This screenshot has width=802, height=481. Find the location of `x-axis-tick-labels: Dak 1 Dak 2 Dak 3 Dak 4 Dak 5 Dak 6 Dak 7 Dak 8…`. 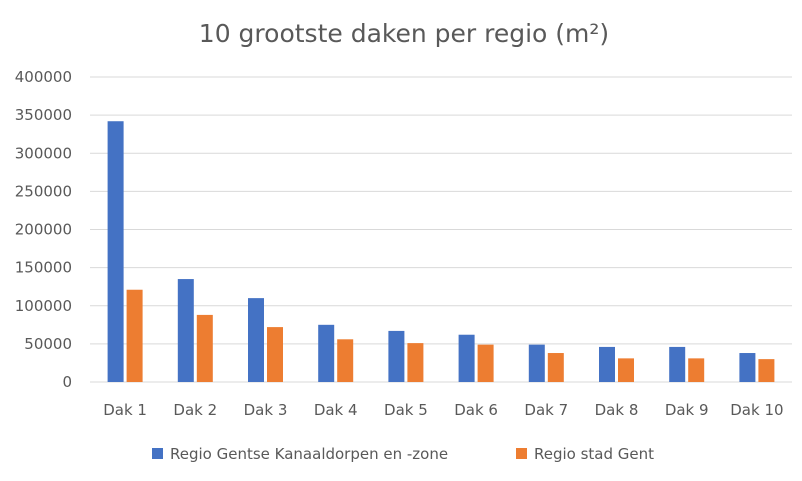

x-axis-tick-labels: Dak 1 Dak 2 Dak 3 Dak 4 Dak 5 Dak 6 Dak 7 Dak 8… is located at coordinates (443, 410).